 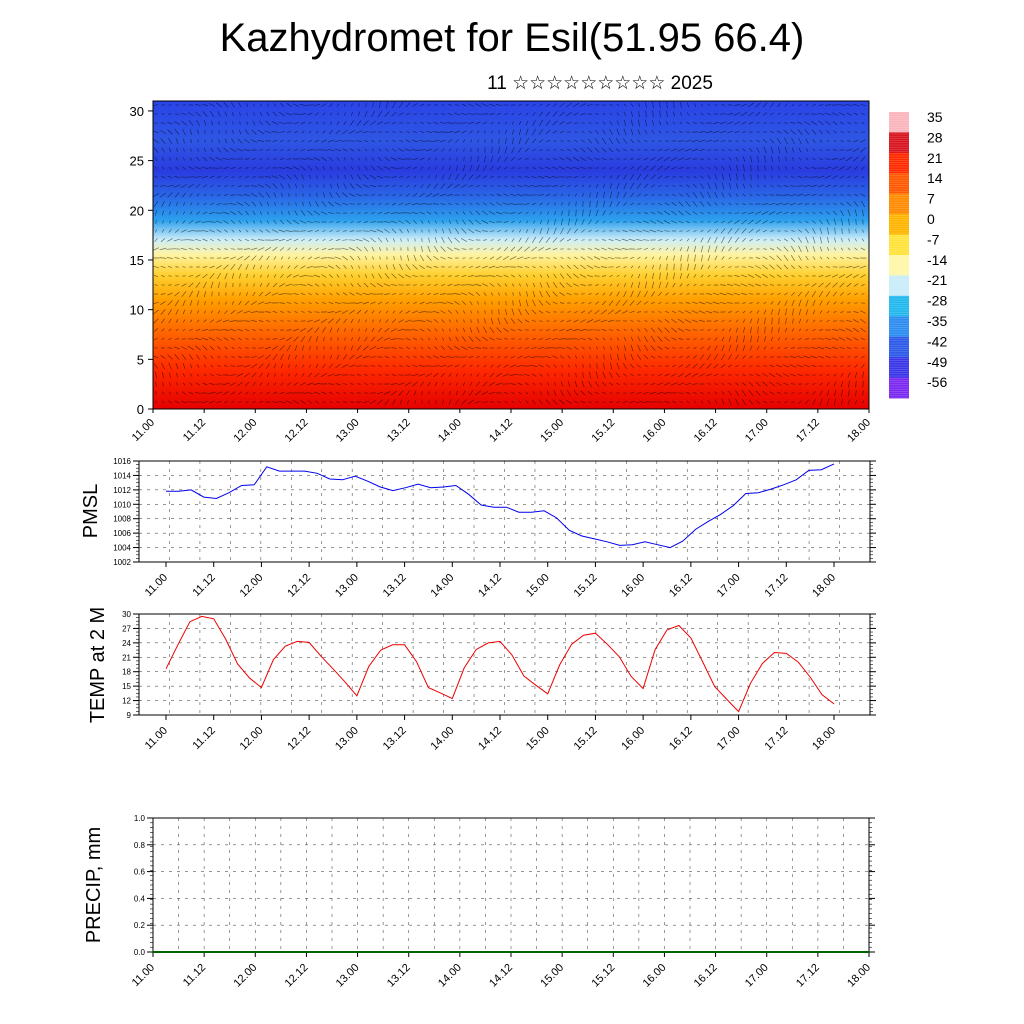 What do you see at coordinates (122, 490) in the screenshot?
I see `y-tick-label: 1012` at bounding box center [122, 490].